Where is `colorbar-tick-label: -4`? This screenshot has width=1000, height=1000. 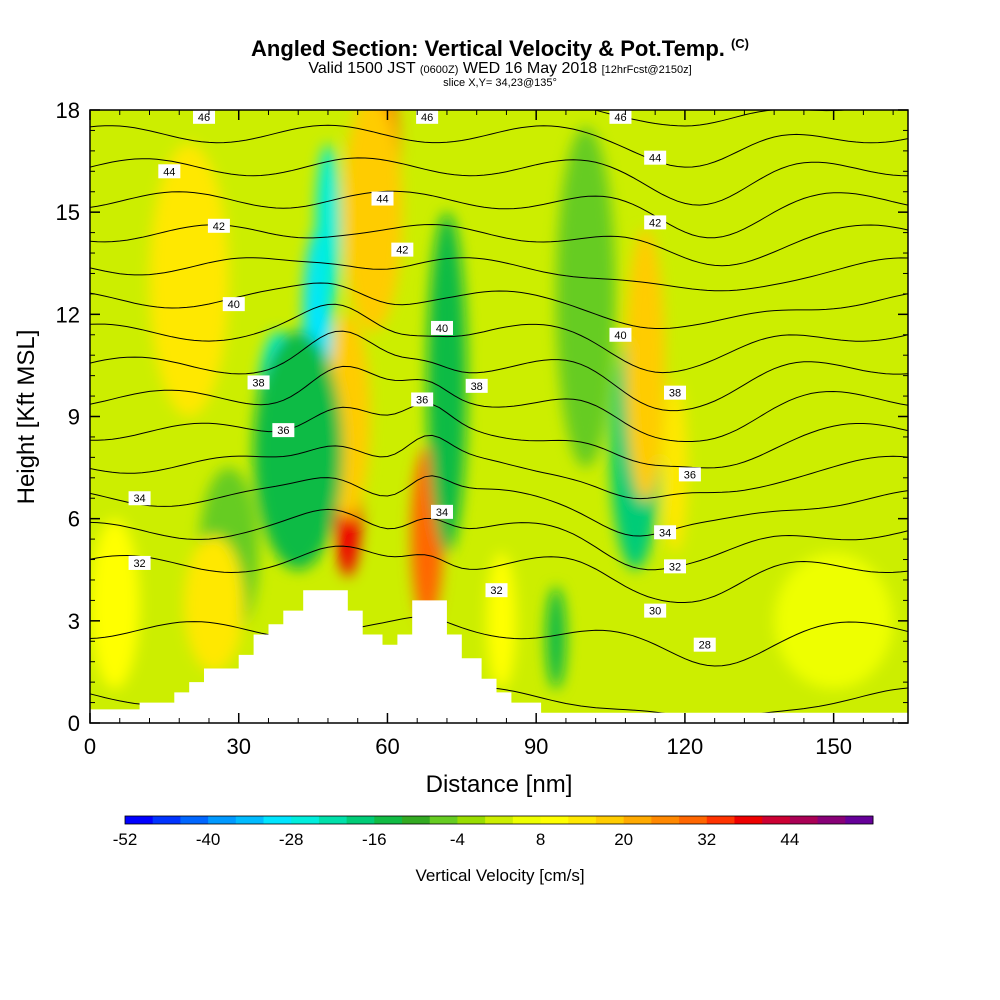 colorbar-tick-label: -4 is located at coordinates (457, 839).